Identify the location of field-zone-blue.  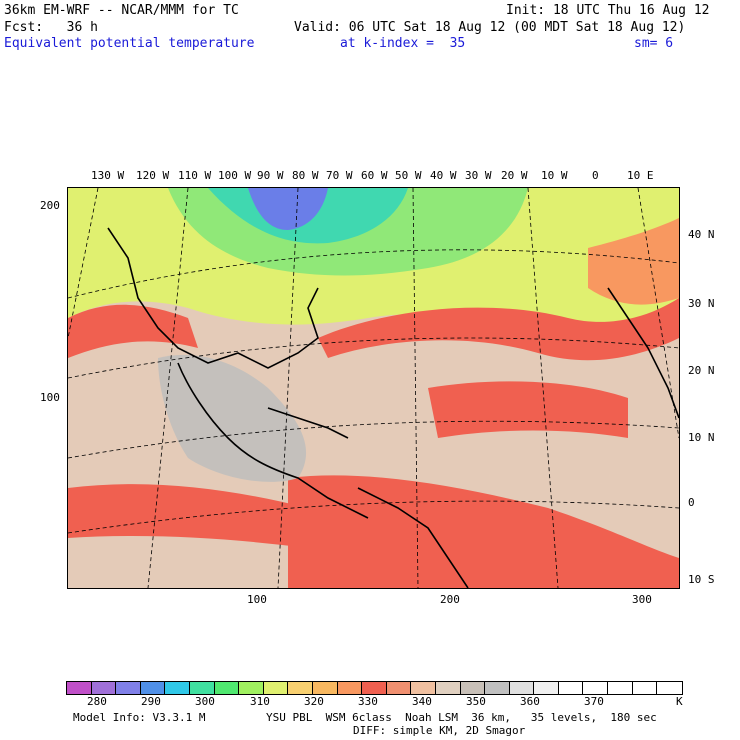
(288, 209).